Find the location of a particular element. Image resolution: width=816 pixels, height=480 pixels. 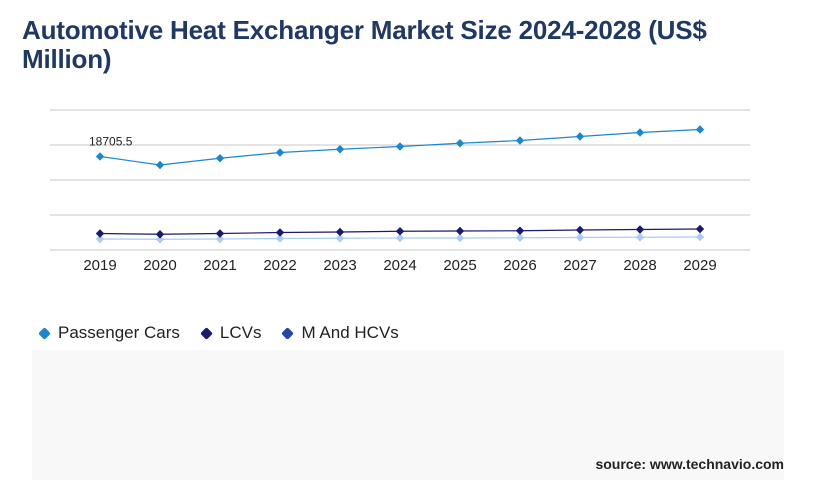

x-tick-label: 2024 is located at coordinates (399, 265).